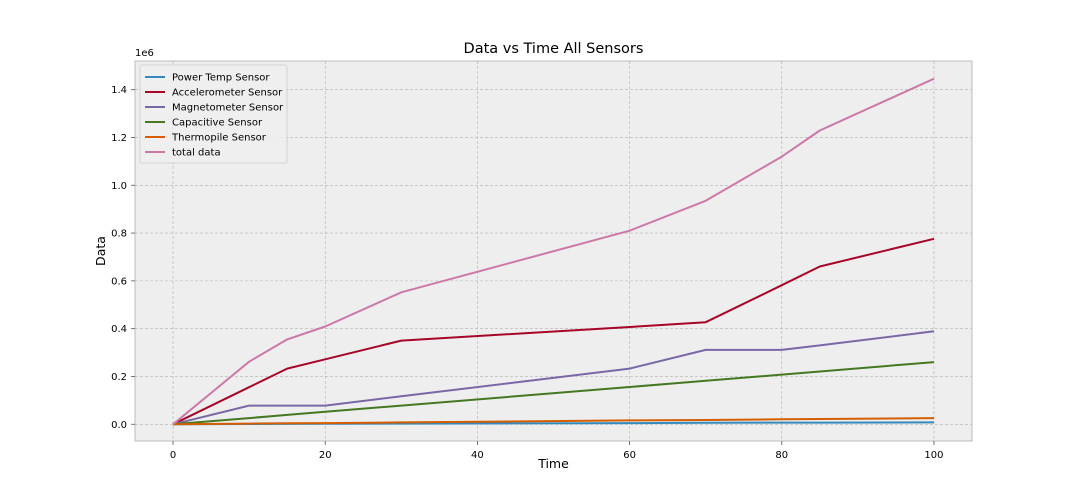  Describe the element at coordinates (228, 108) in the screenshot. I see `legend-label-magnetometer-sensor: Magnetometer Sensor` at that location.